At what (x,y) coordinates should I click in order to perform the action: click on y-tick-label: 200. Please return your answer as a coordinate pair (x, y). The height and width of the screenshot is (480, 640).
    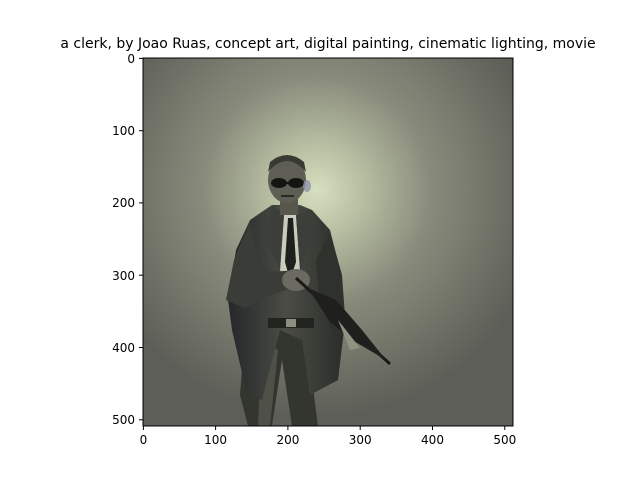
    Looking at the image, I should click on (123, 203).